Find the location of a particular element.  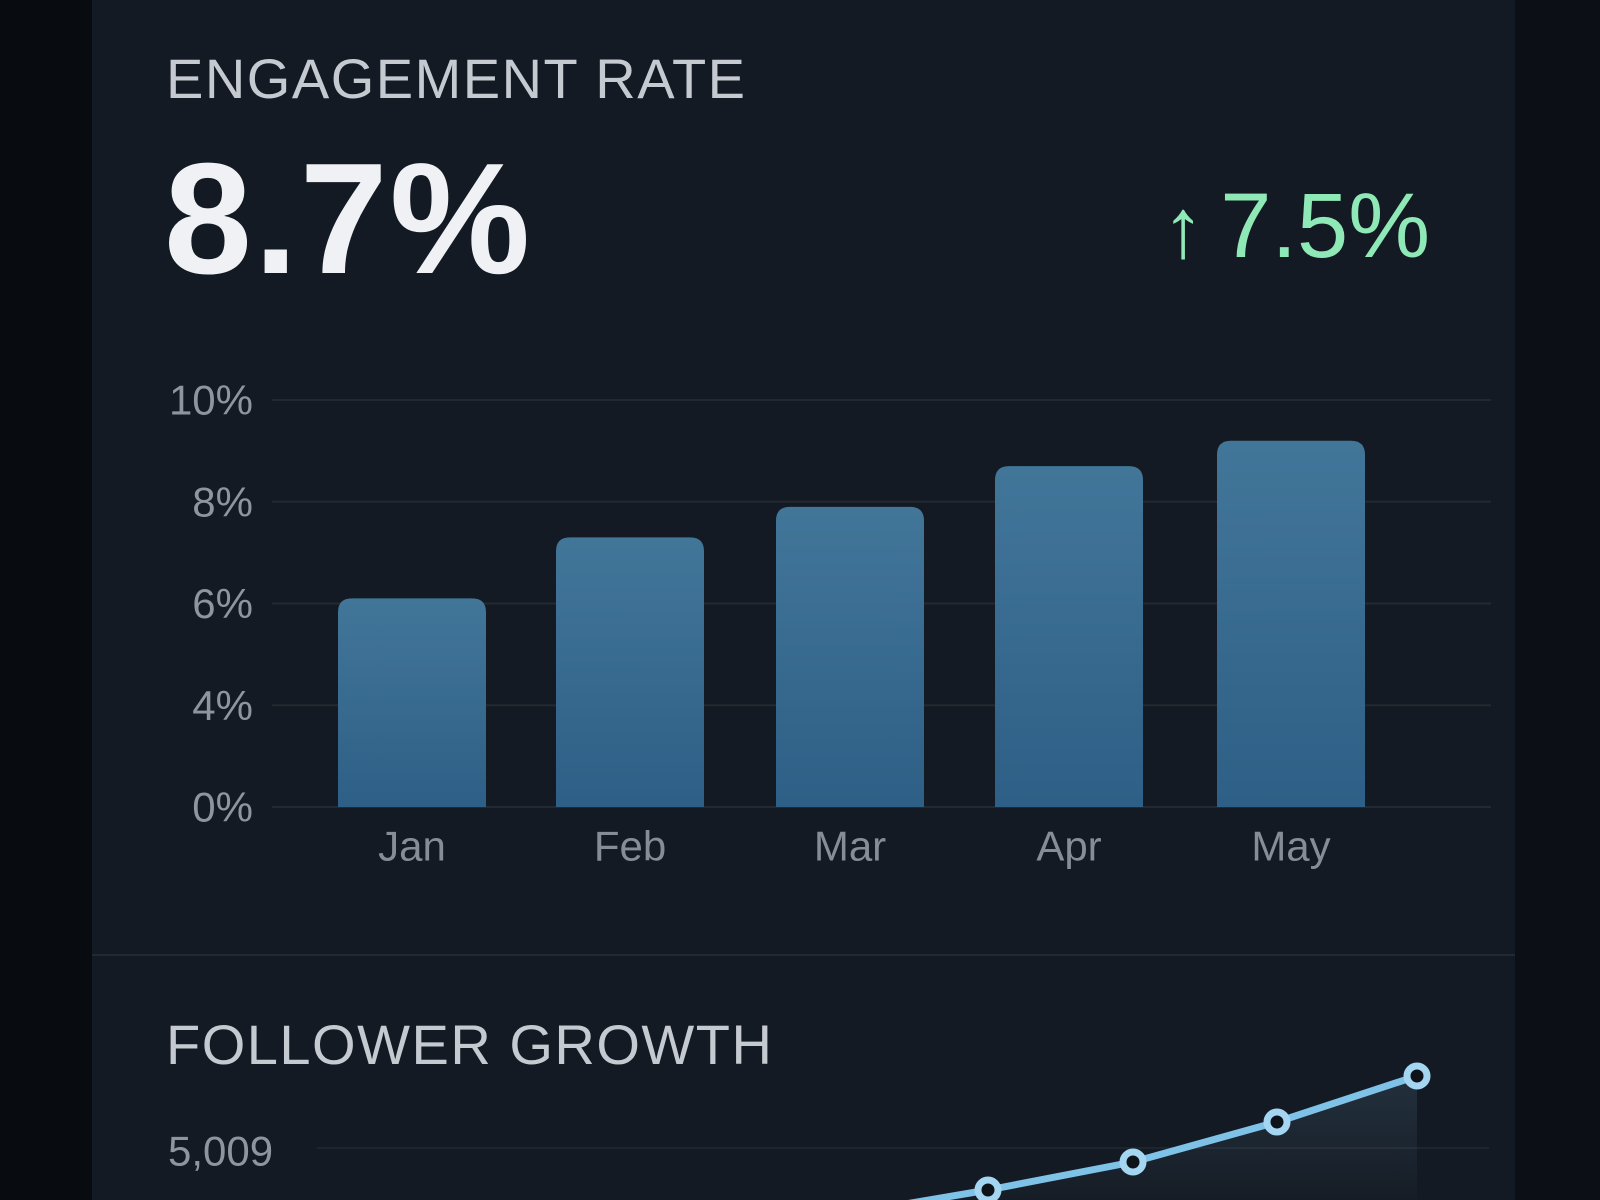

section-divider is located at coordinates (803, 955).